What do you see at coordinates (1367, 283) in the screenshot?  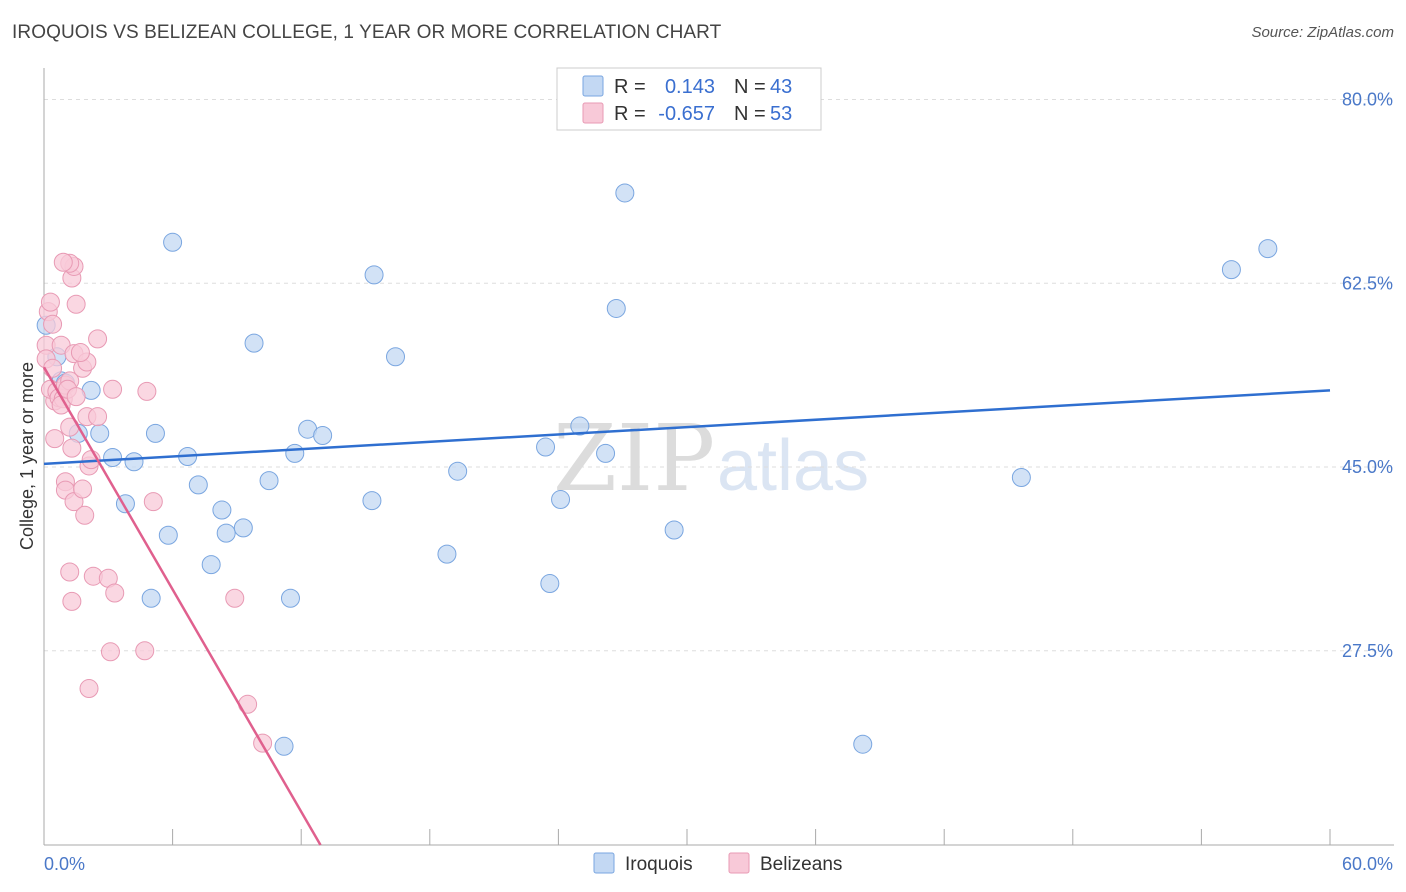 I see `y-tick-label: 62.5%` at bounding box center [1367, 283].